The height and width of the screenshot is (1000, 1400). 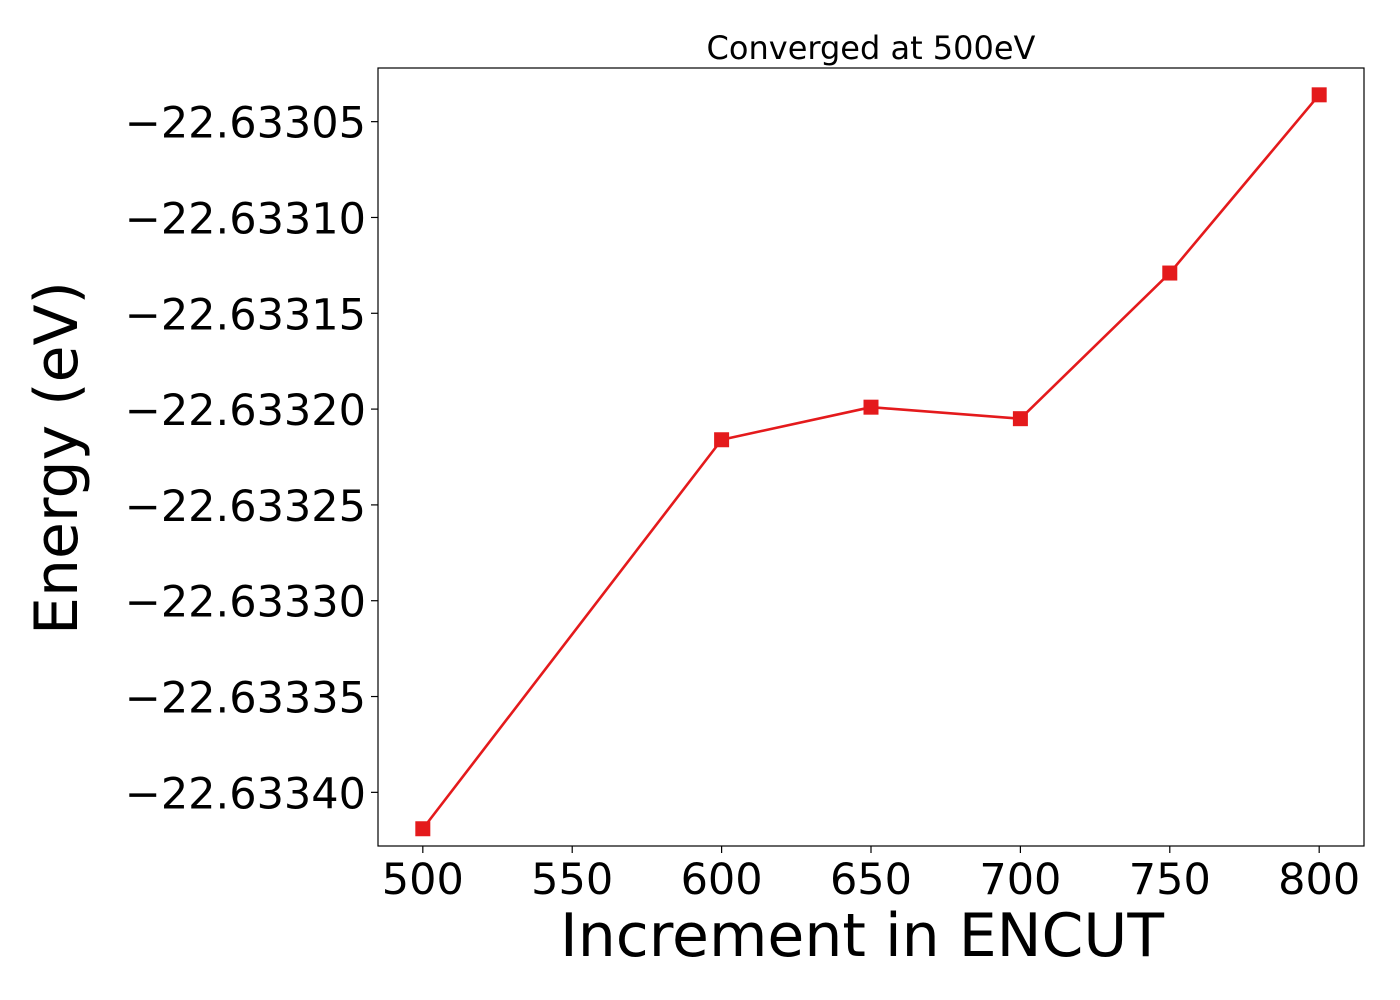 I want to click on x-tick-label: 650, so click(x=871, y=880).